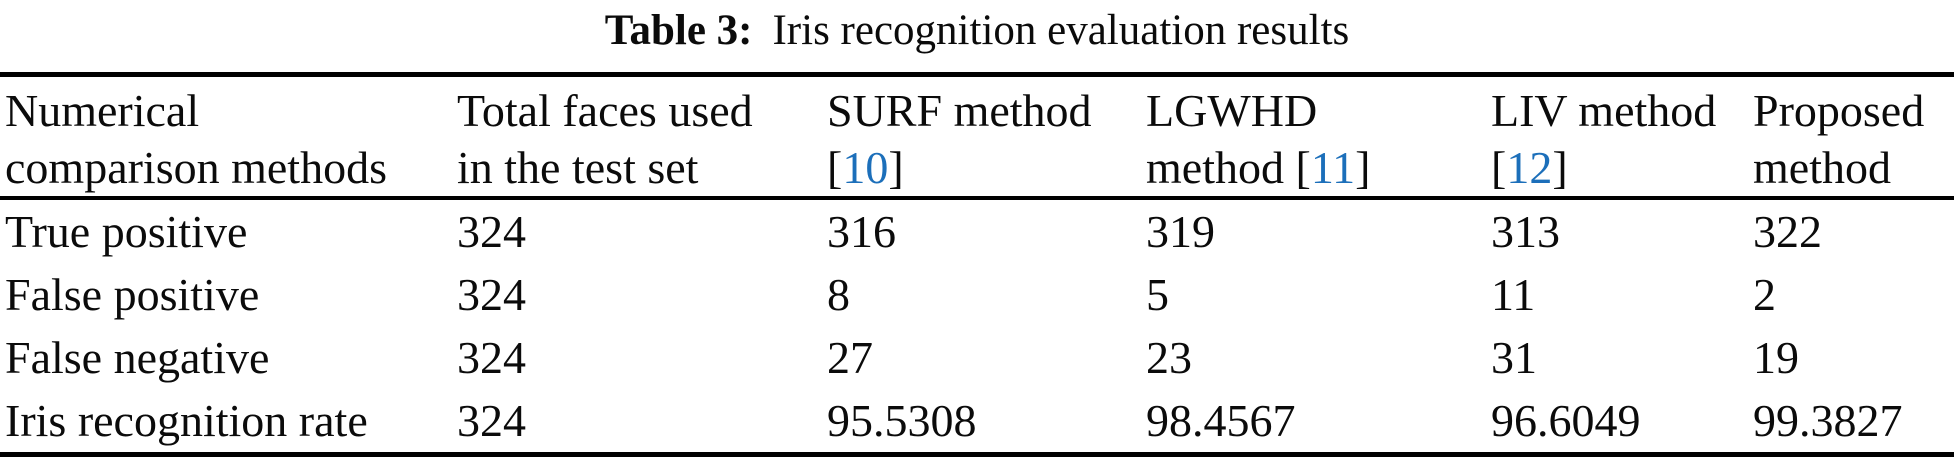 This screenshot has height=467, width=1954. What do you see at coordinates (1157, 294) in the screenshot?
I see `cell: 5` at bounding box center [1157, 294].